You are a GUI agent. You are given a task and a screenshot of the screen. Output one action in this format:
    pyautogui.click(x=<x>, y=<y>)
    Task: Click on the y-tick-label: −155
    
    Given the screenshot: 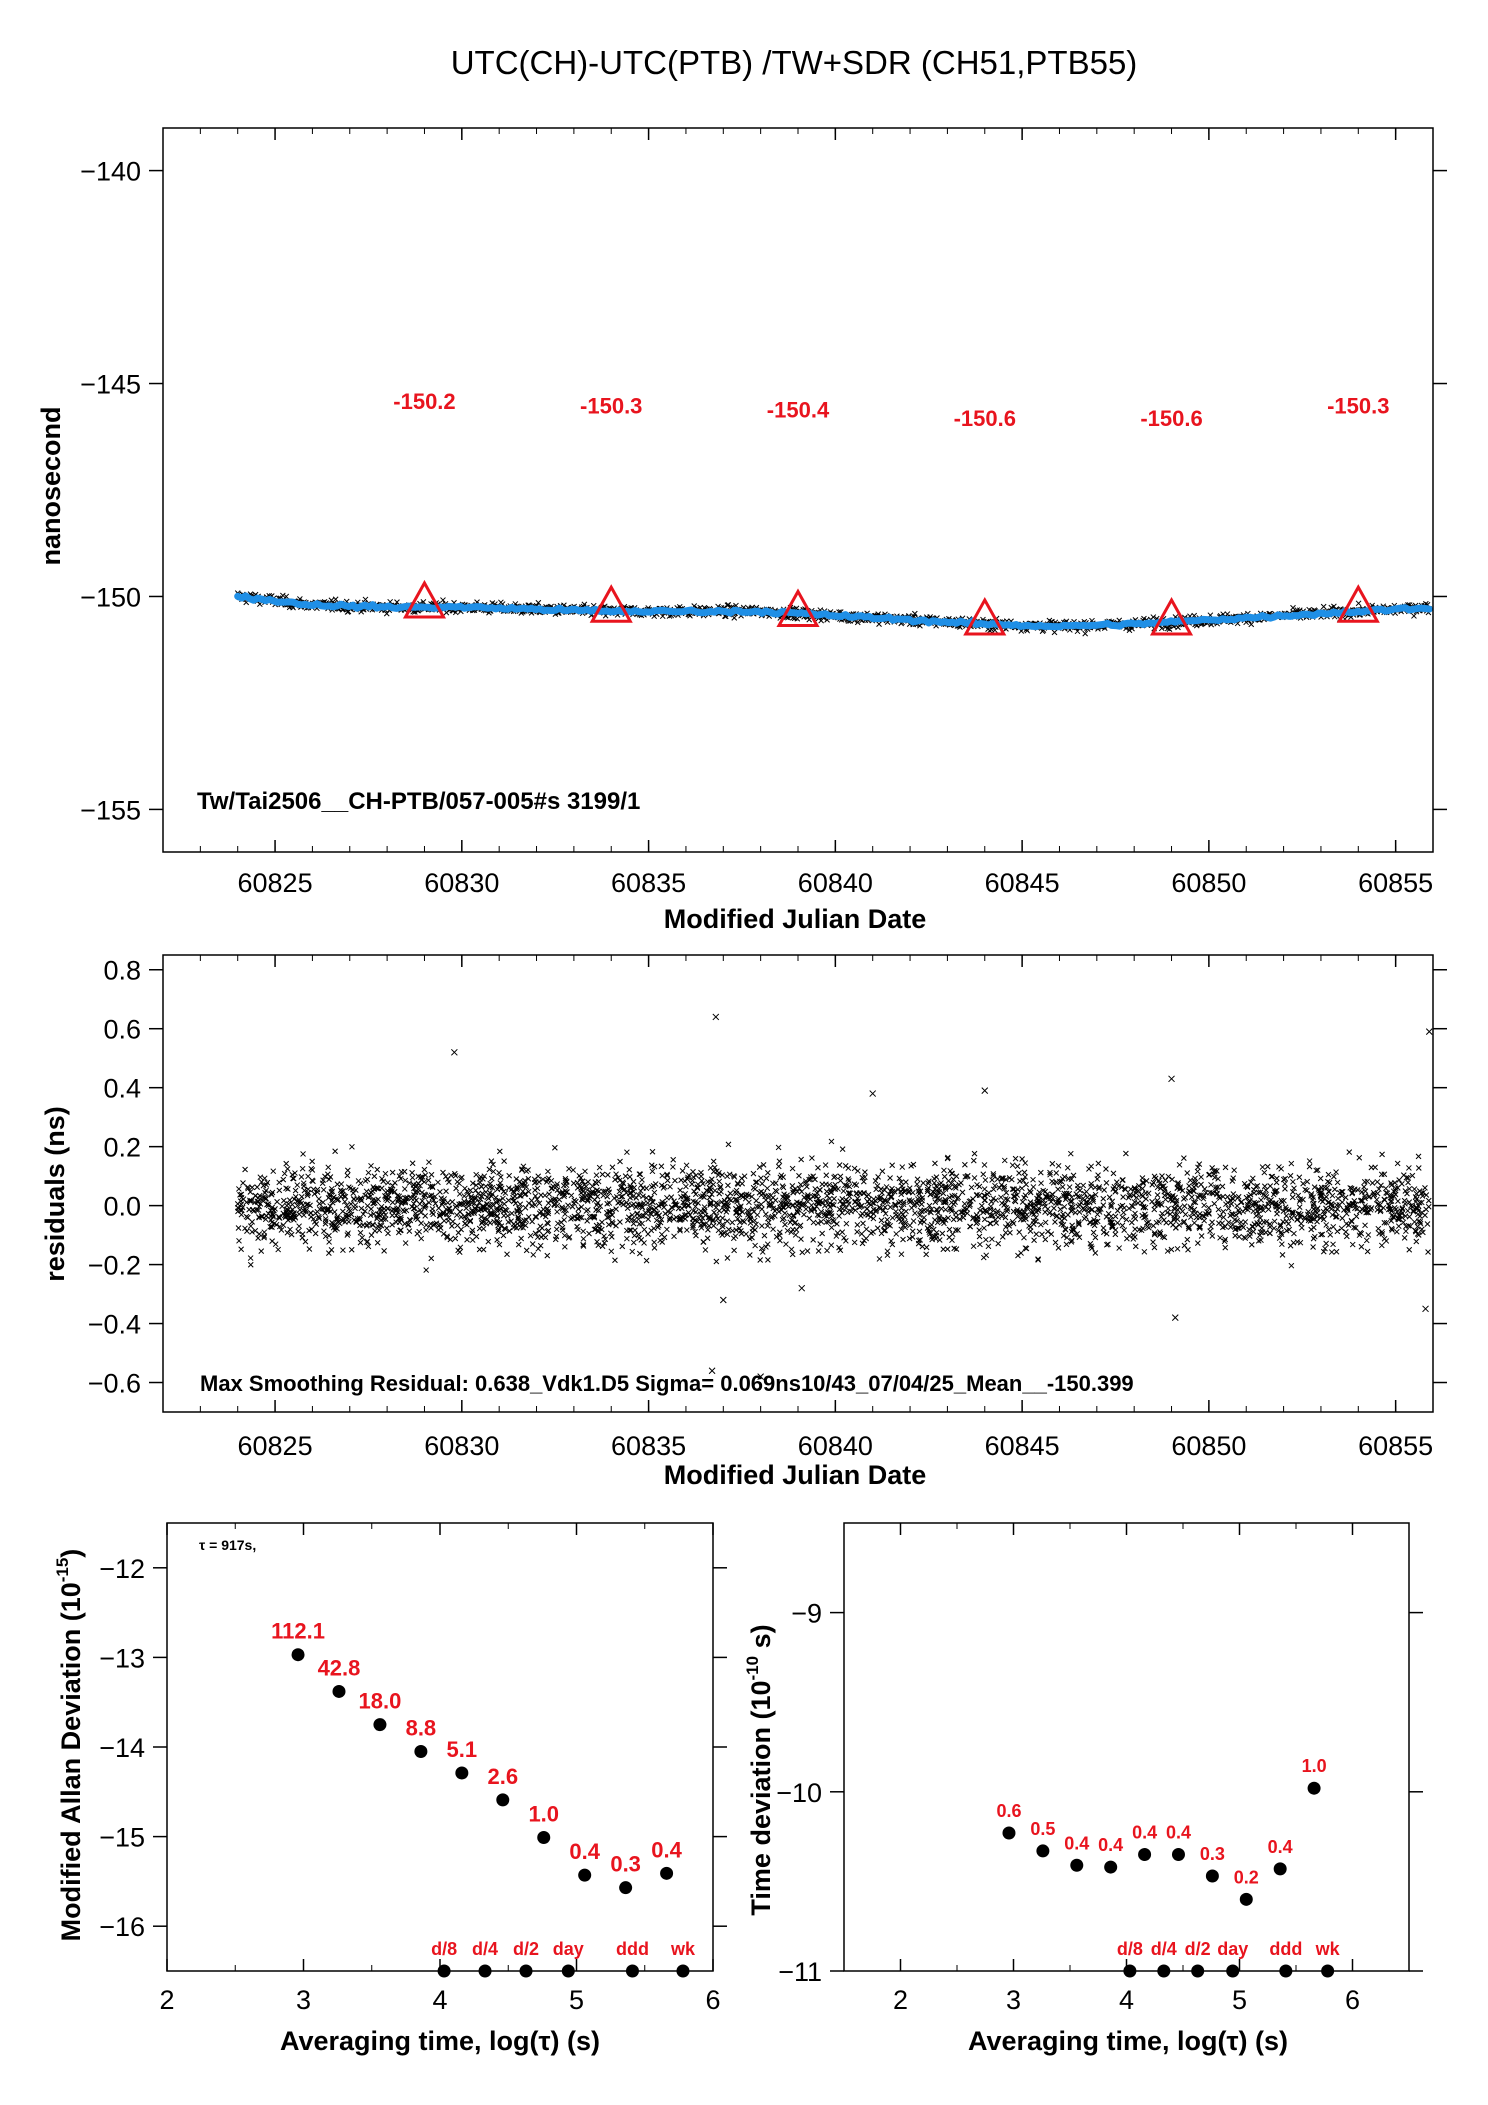 What is the action you would take?
    pyautogui.click(x=110, y=810)
    